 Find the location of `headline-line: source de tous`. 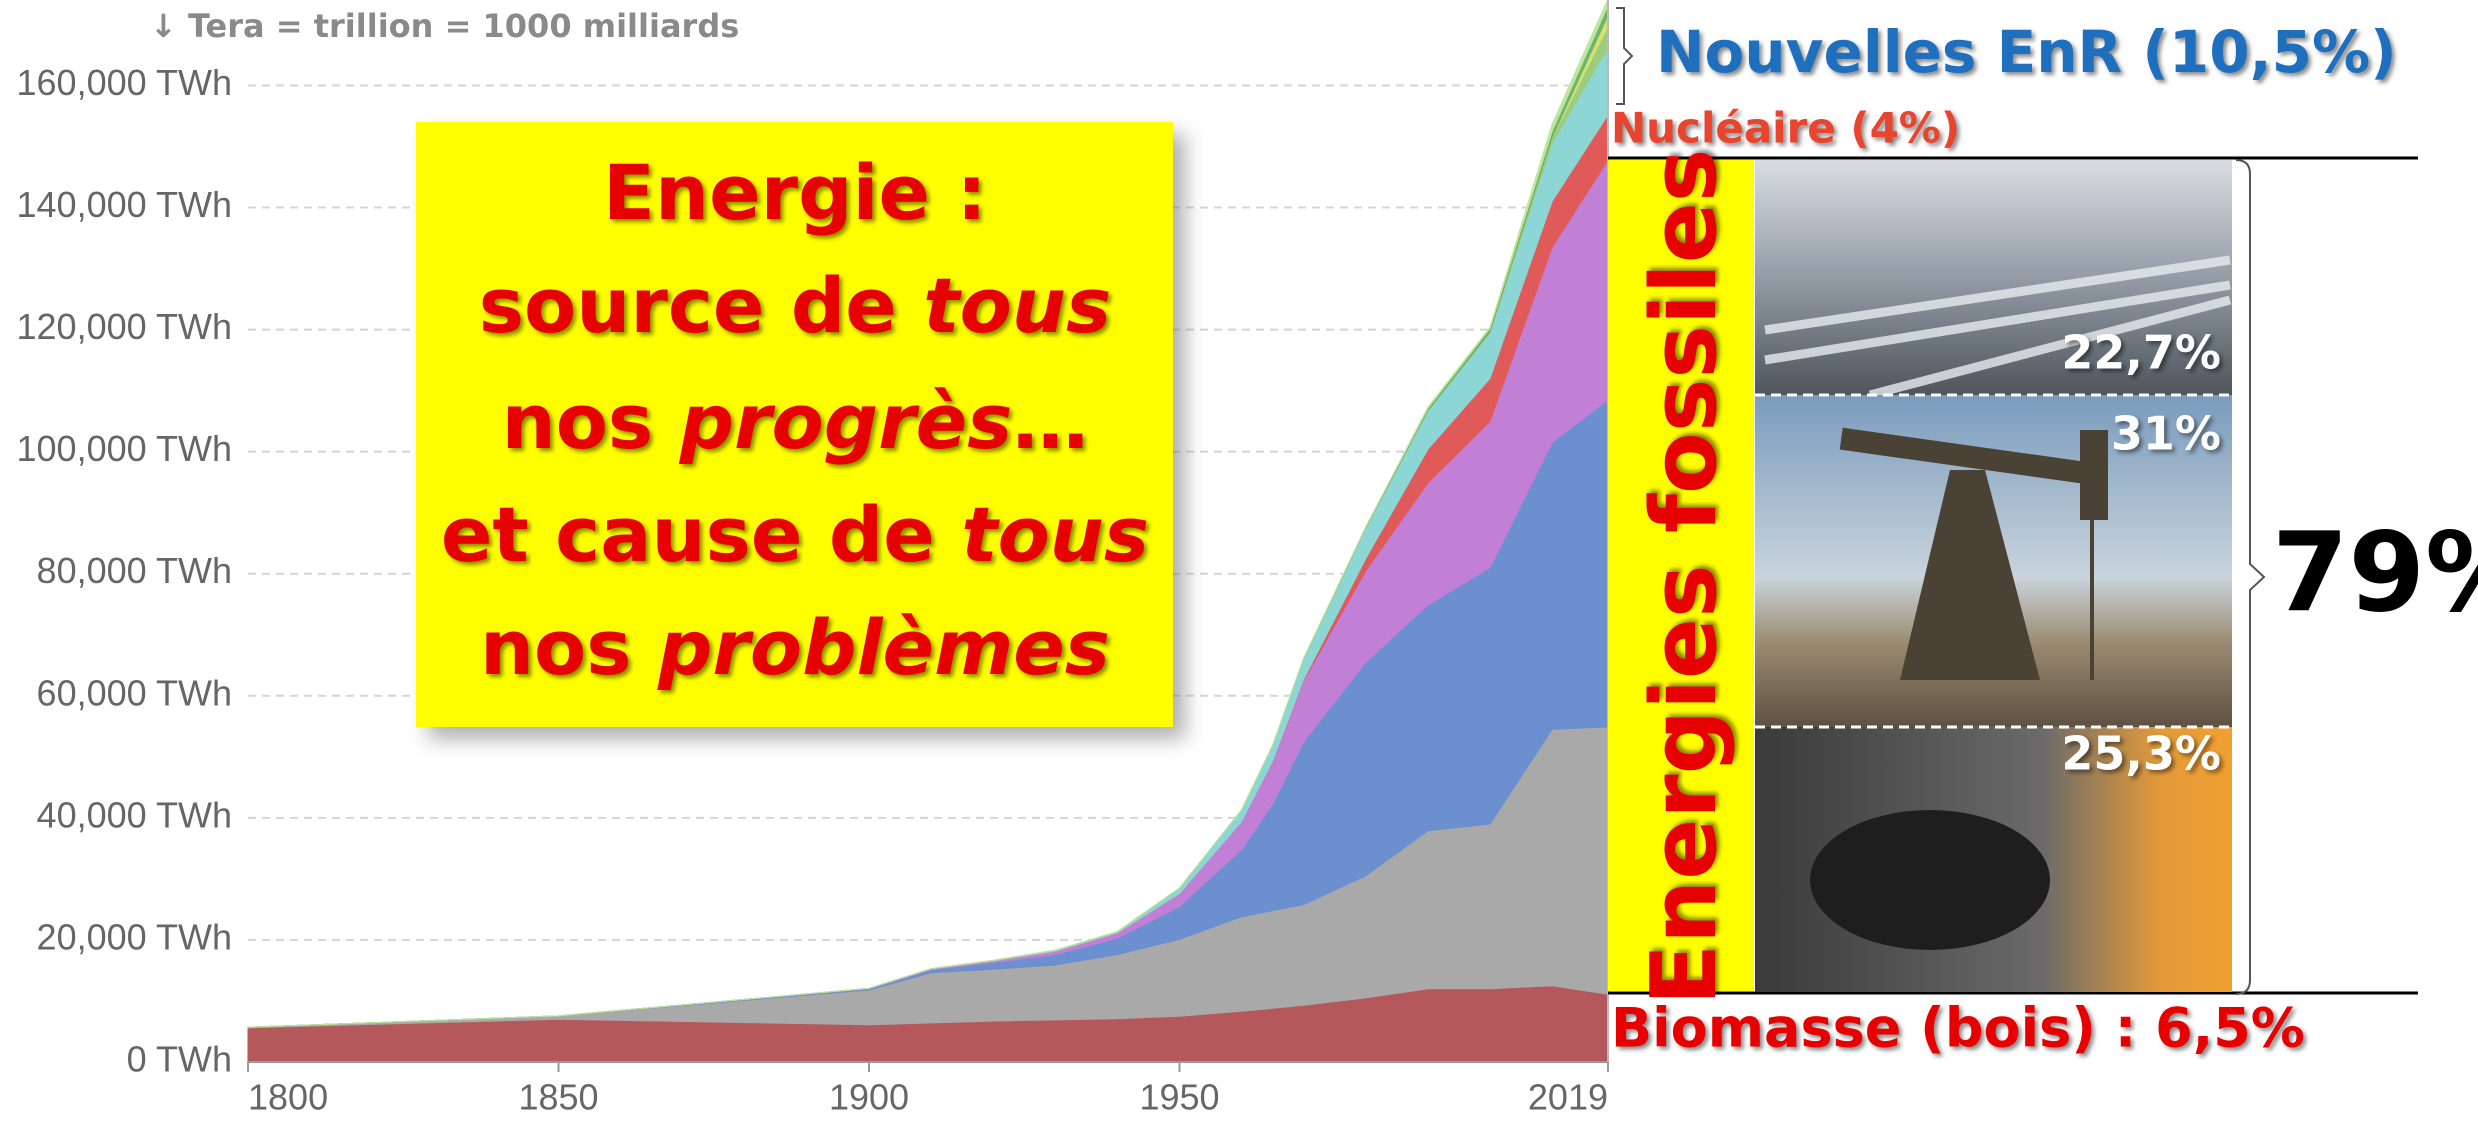

headline-line: source de tous is located at coordinates (795, 305).